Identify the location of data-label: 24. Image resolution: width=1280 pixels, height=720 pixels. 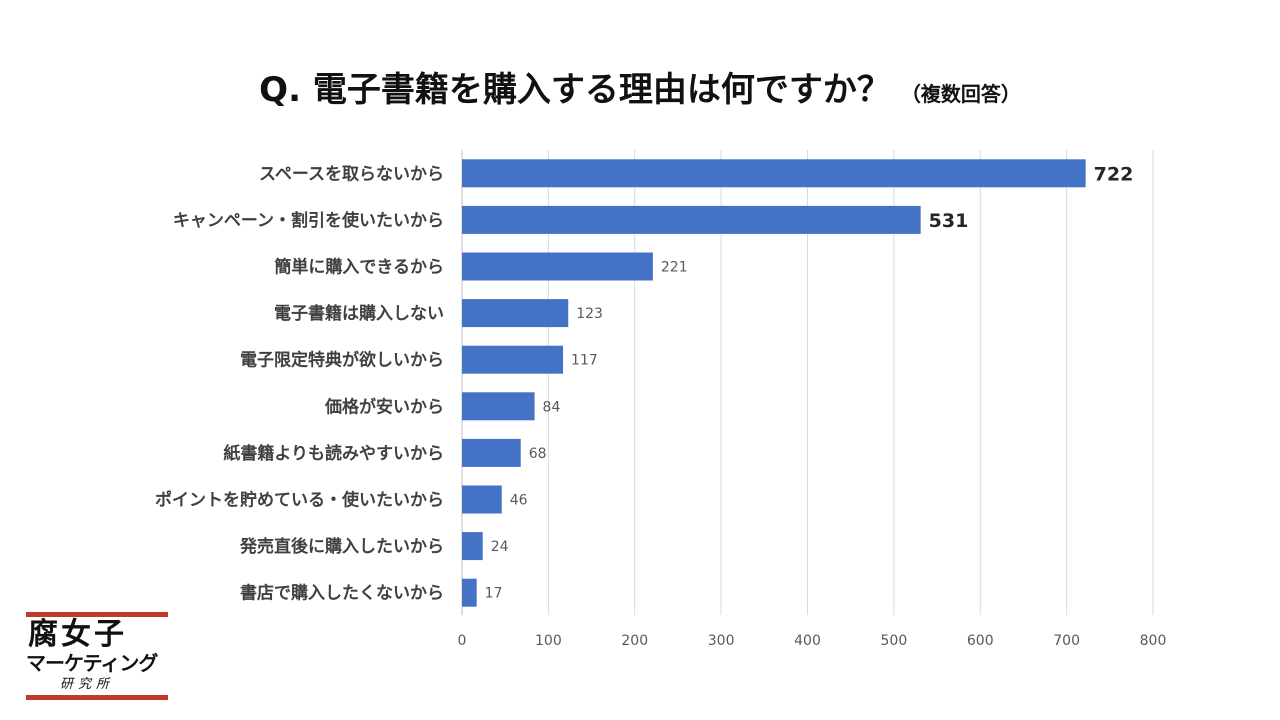
(500, 547).